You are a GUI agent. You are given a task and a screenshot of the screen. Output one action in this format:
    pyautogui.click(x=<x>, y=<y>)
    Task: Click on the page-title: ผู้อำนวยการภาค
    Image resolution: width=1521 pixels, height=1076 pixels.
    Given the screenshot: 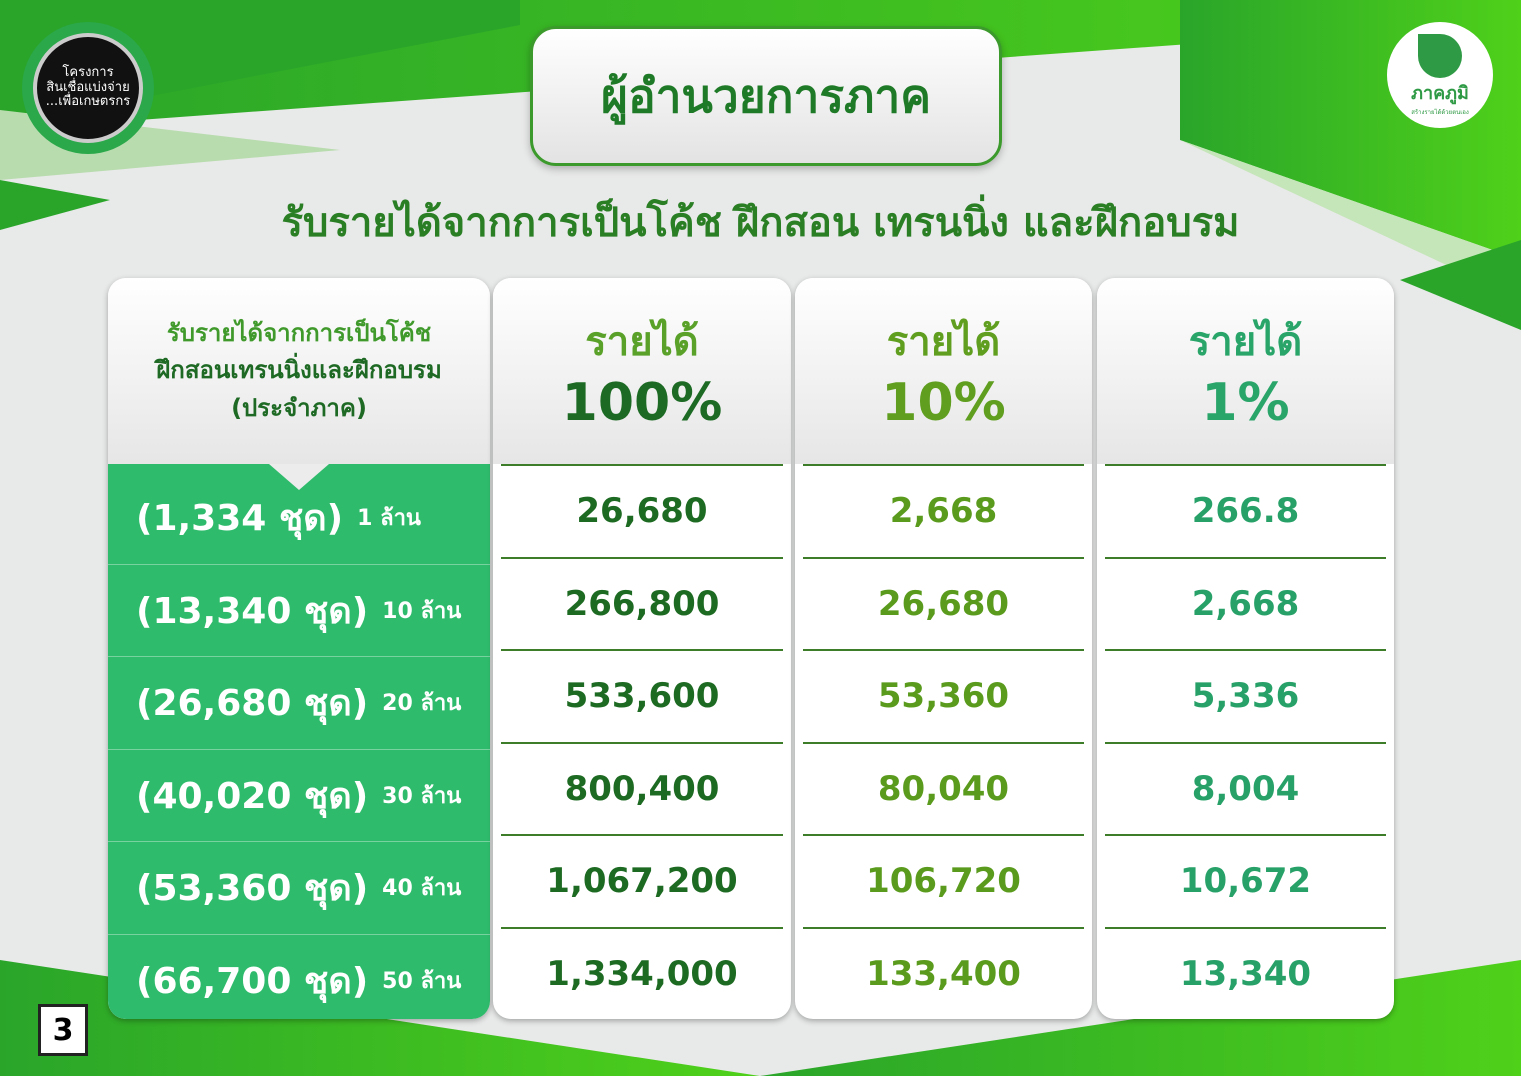 What is the action you would take?
    pyautogui.click(x=766, y=95)
    